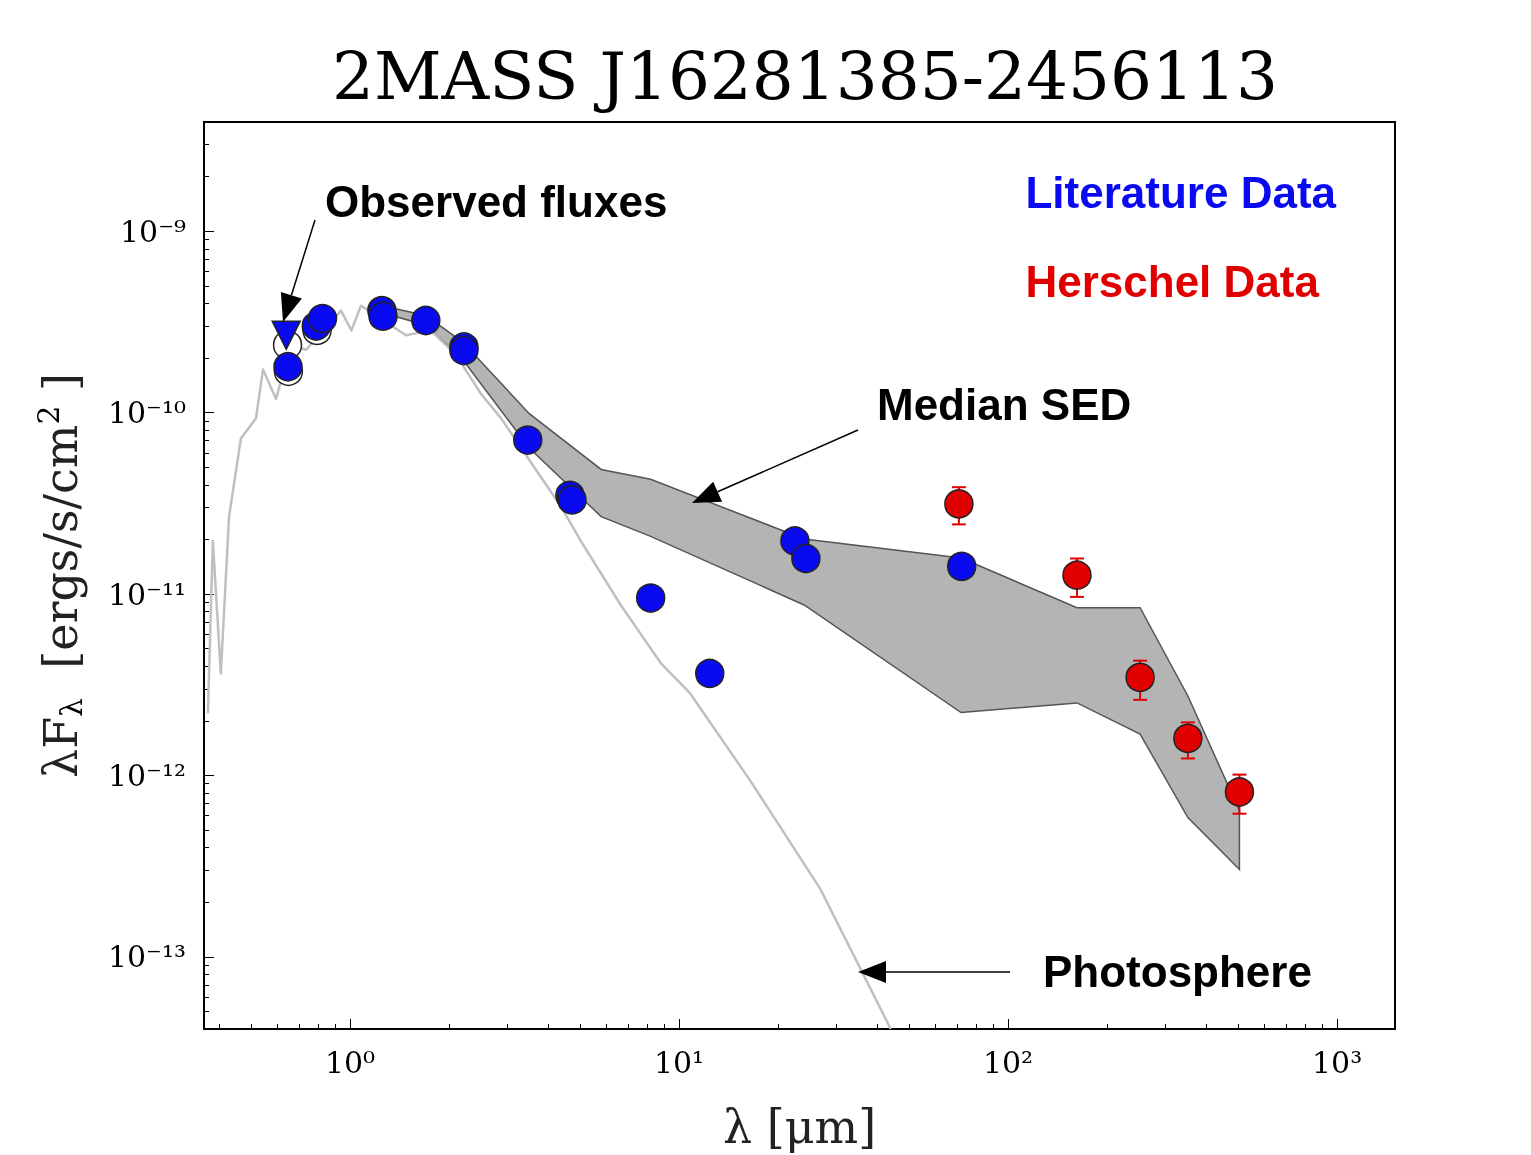 The image size is (1531, 1155). I want to click on x-tick-label: 10², so click(1008, 1062).